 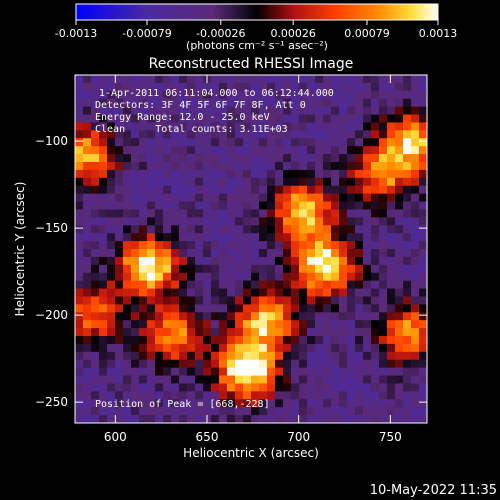 I want to click on annotation-detectors: Detectors: 3F 4F 5F 6F 7F 8F, Att 0, so click(x=200, y=105).